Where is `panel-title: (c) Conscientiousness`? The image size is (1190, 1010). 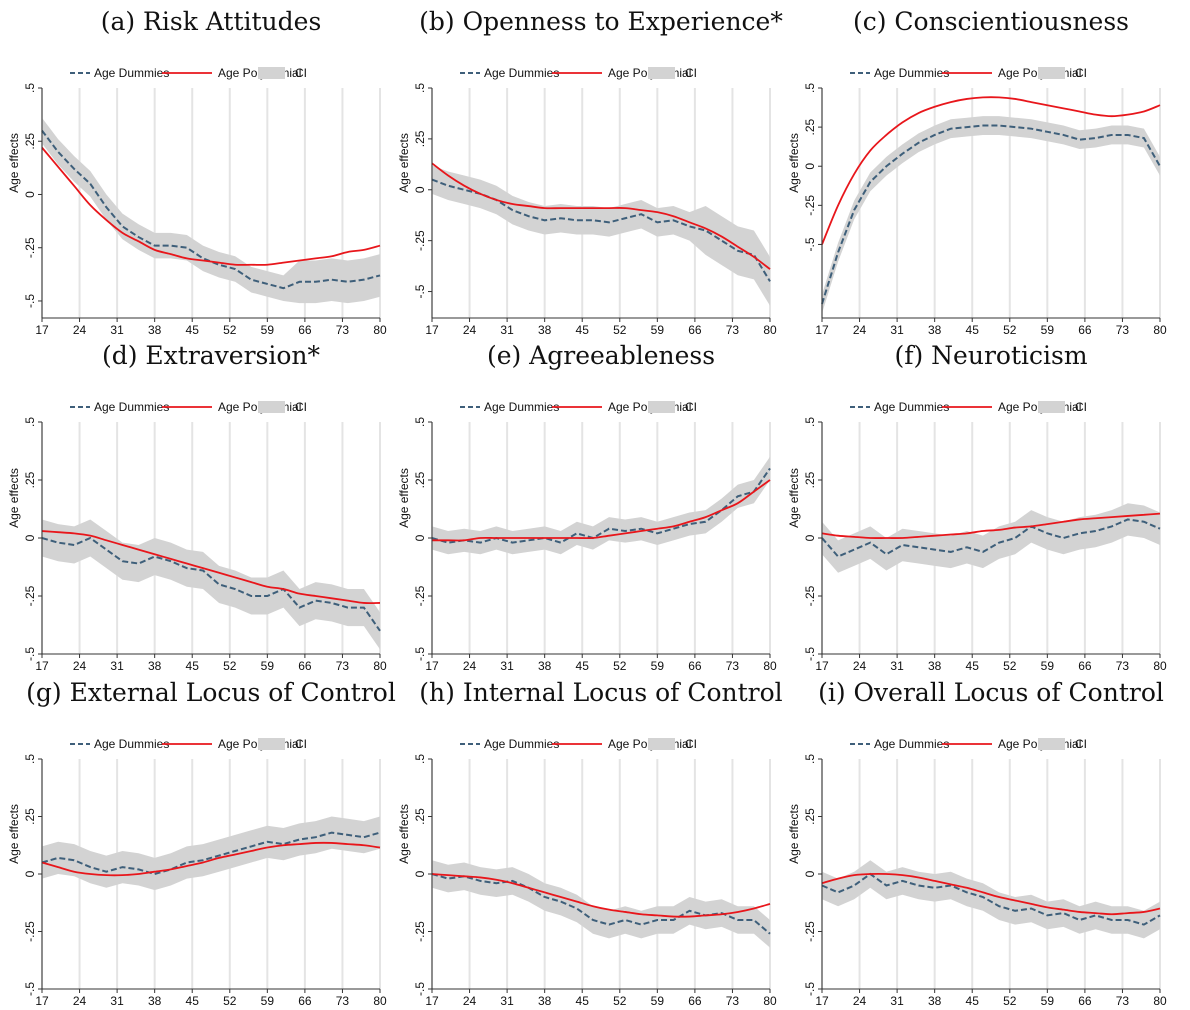
panel-title: (c) Conscientiousness is located at coordinates (991, 21).